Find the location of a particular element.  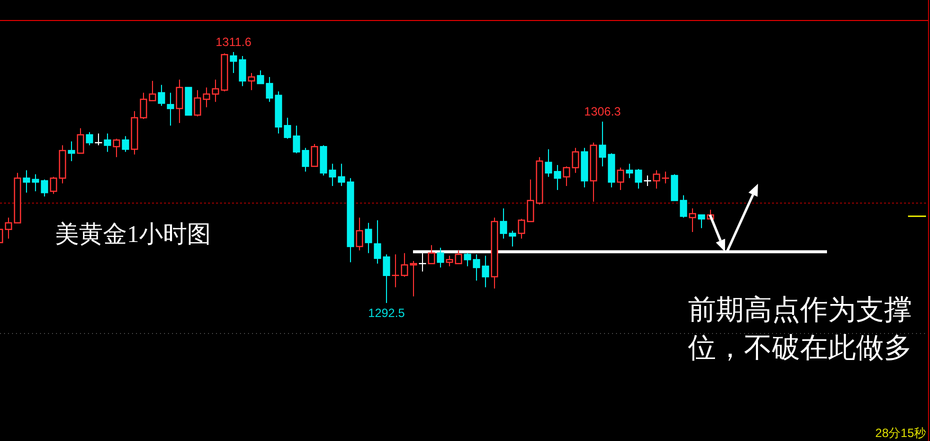

annotation: 前期高点作为支撑位，不破在此做多 is located at coordinates (800, 330).